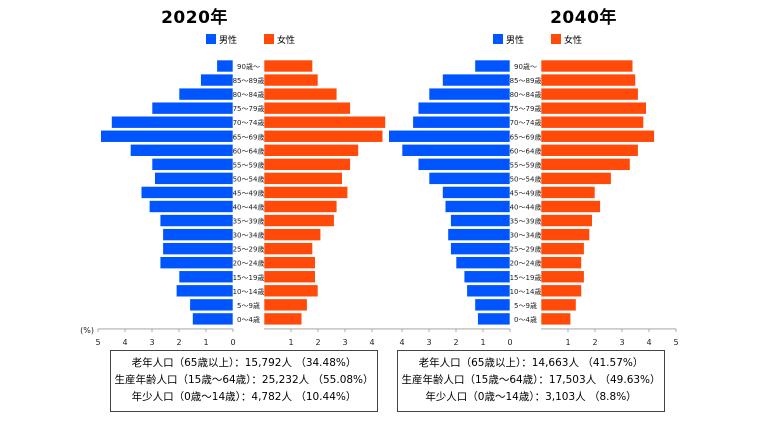 The width and height of the screenshot is (778, 424). Describe the element at coordinates (211, 39) in the screenshot. I see `legend-swatch-male` at that location.